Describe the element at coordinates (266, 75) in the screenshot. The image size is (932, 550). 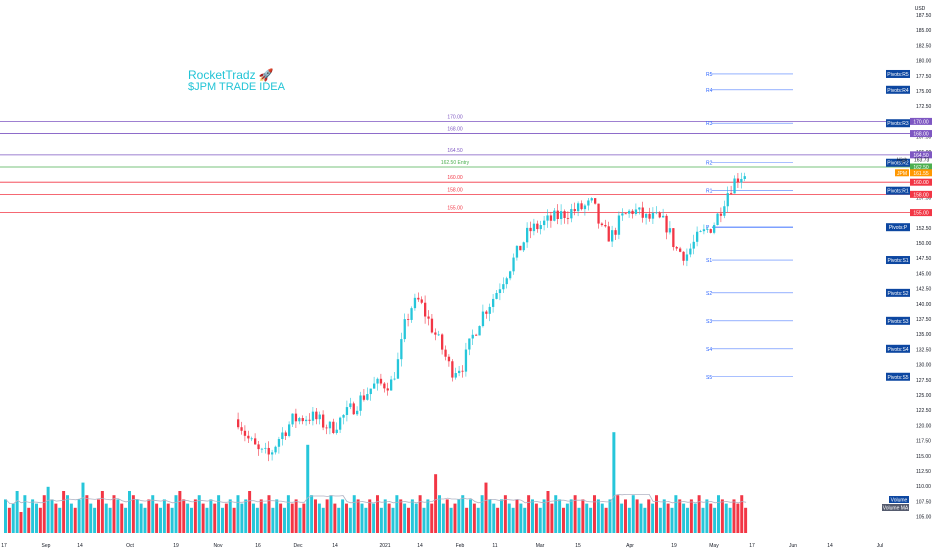
I see `rocket-icon: 🚀` at that location.